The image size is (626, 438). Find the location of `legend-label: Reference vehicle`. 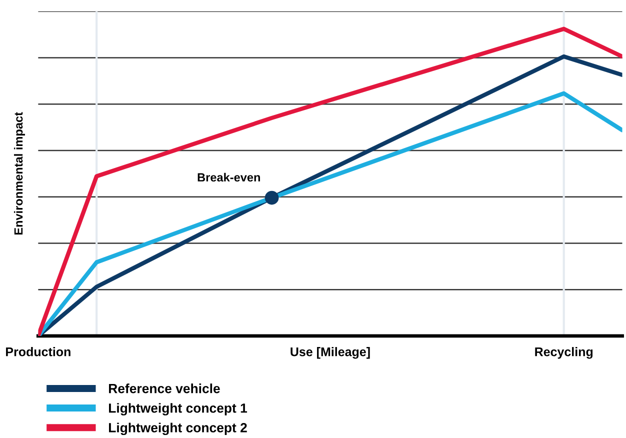

legend-label: Reference vehicle is located at coordinates (164, 389).